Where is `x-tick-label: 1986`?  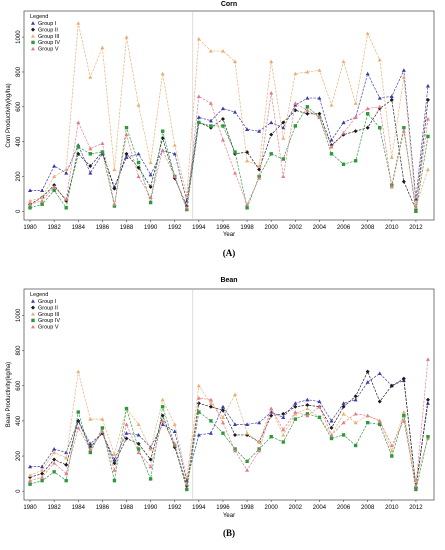
x-tick-label: 1986 is located at coordinates (103, 228).